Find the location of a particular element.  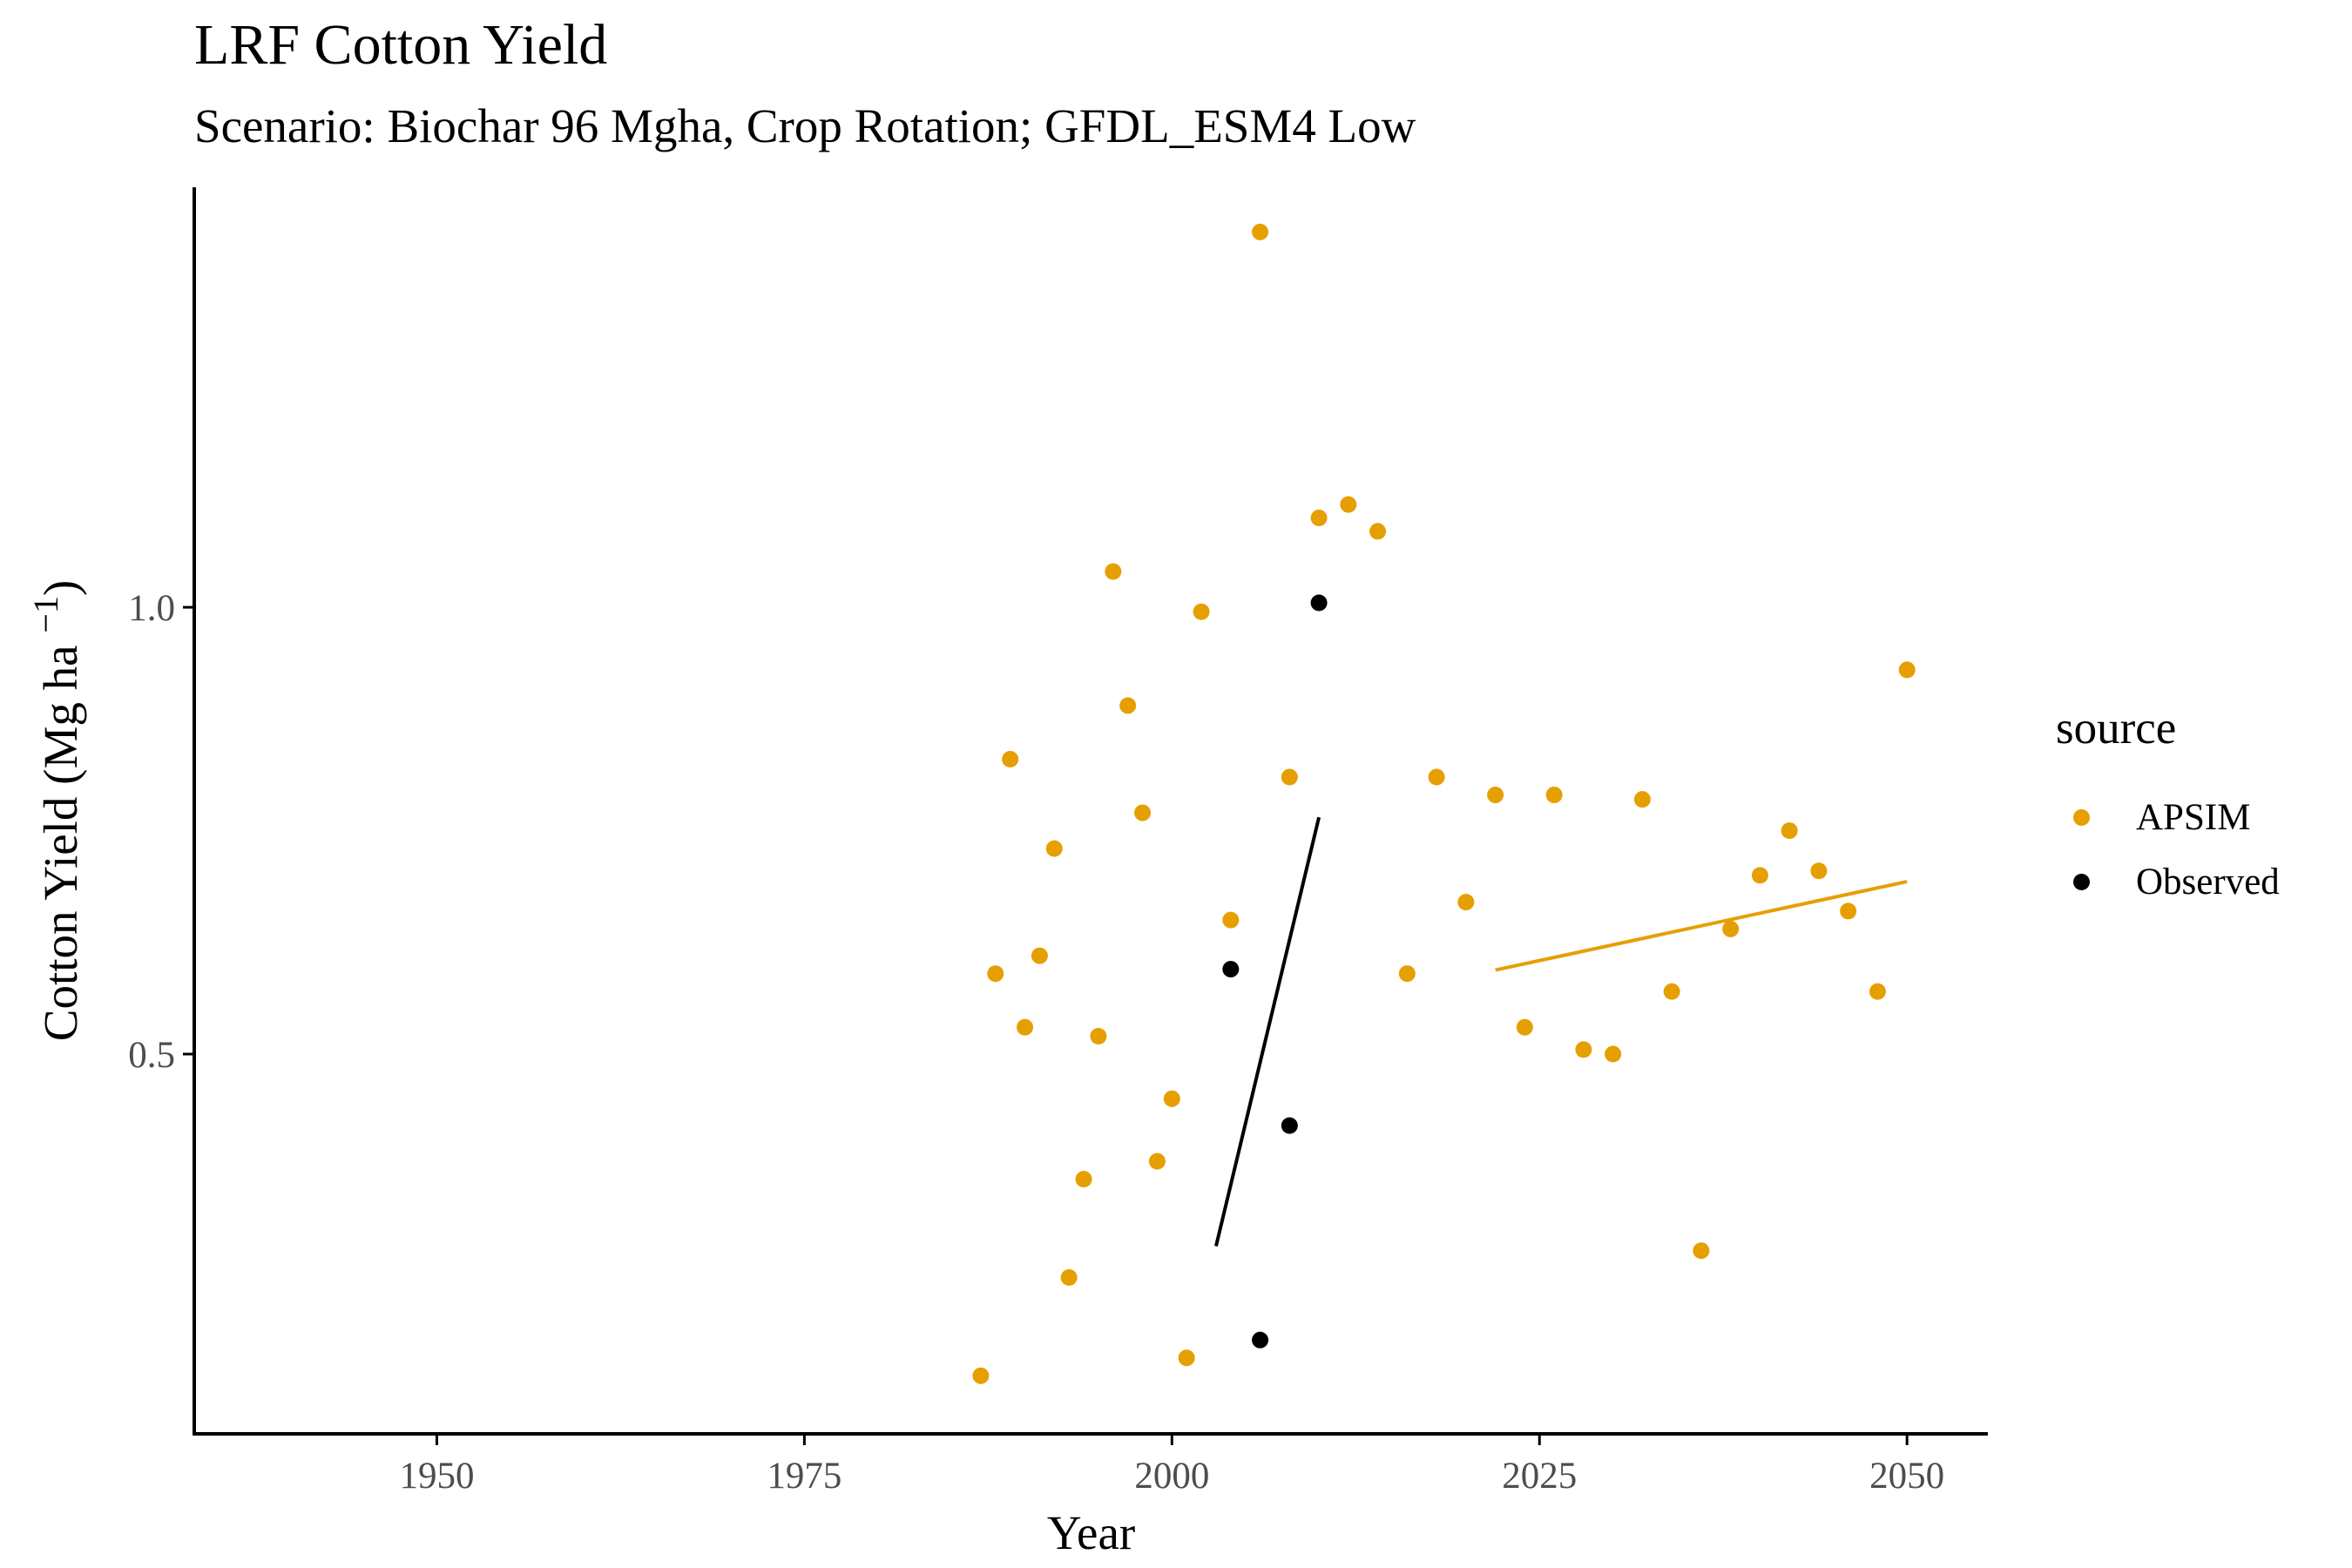

legend-label-apsim: APSIM is located at coordinates (2193, 817).